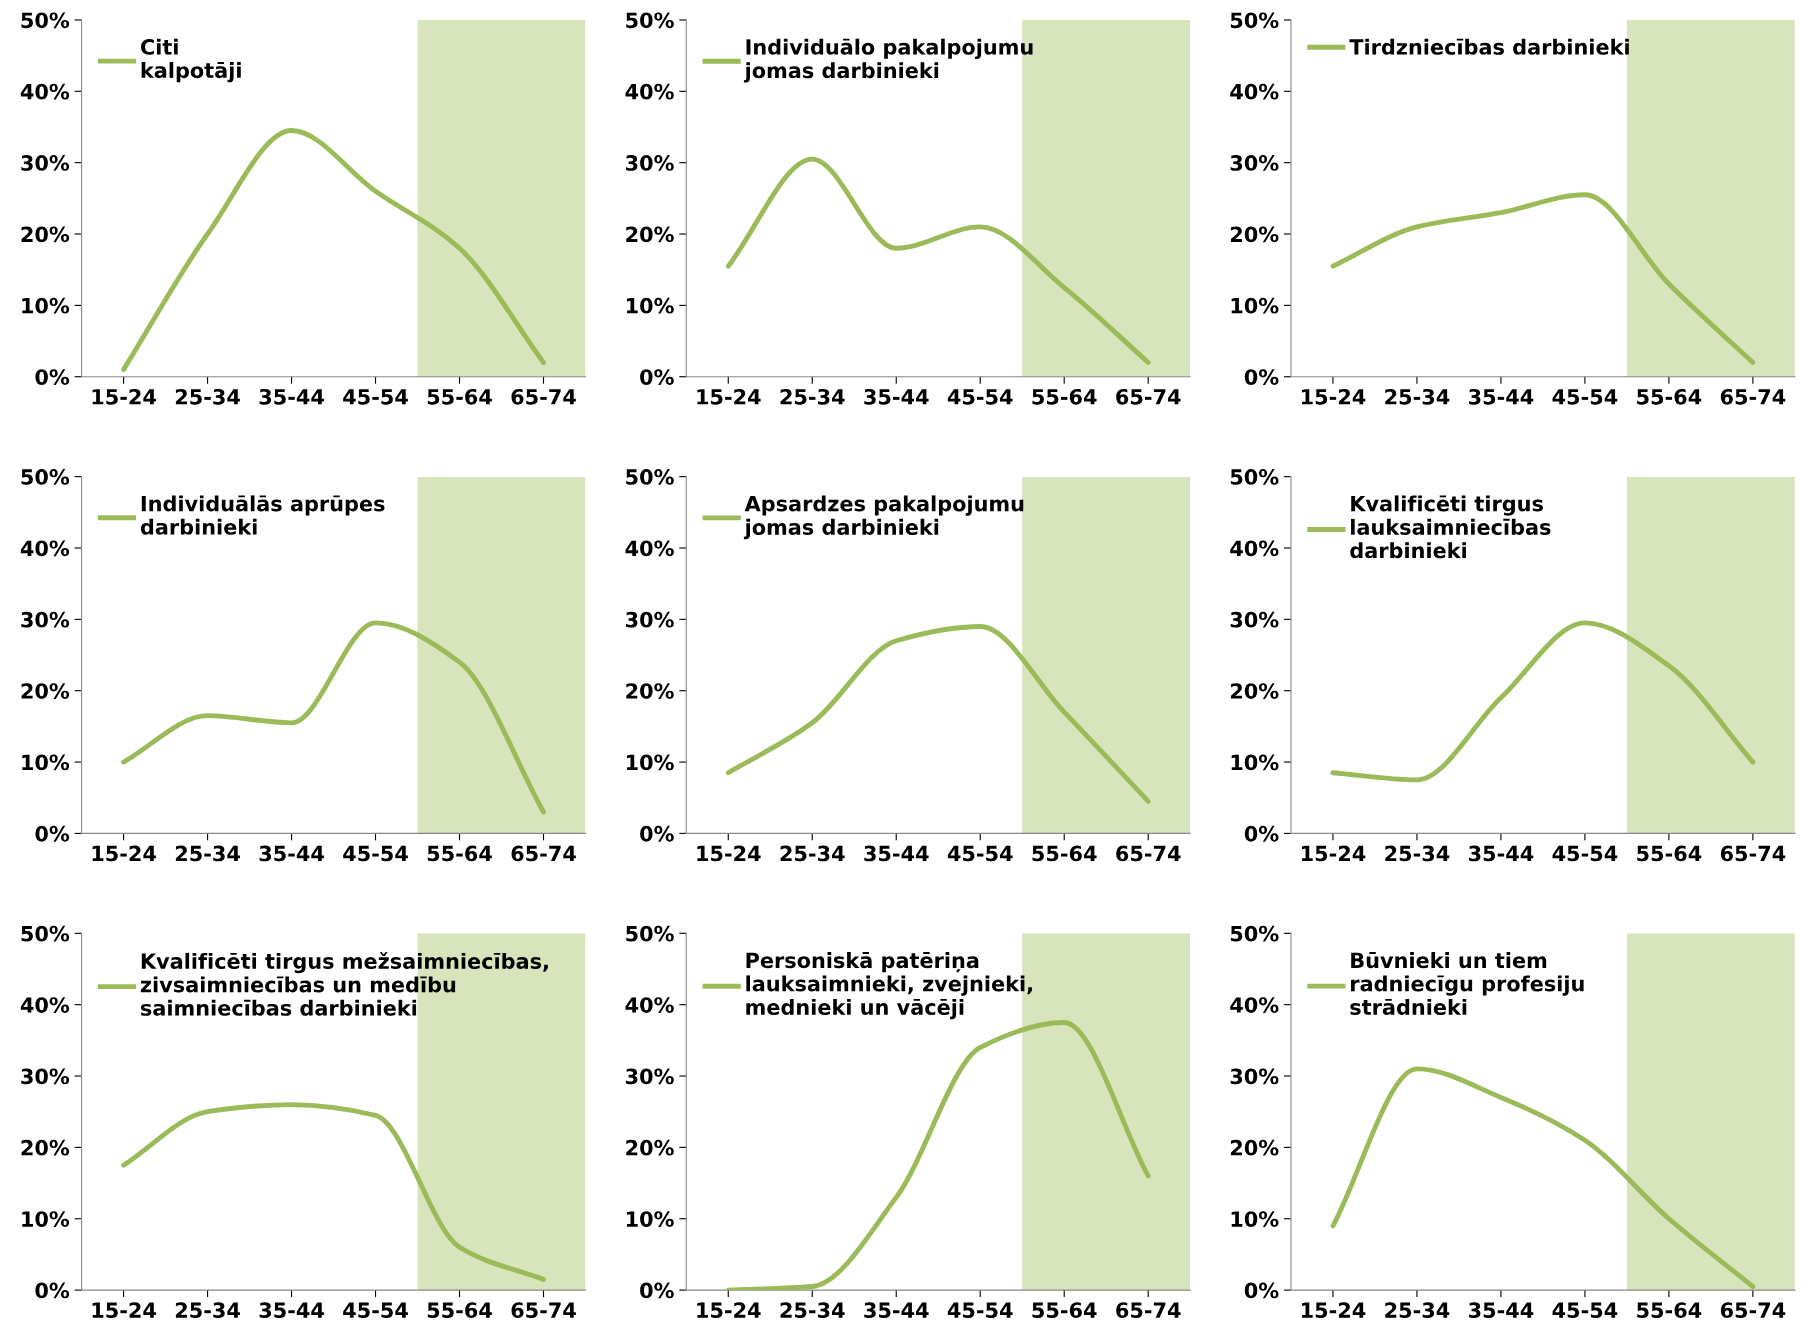 This screenshot has height=1330, width=1813. Describe the element at coordinates (1467, 984) in the screenshot. I see `legend-label: Būvnieki un tiem radniecīgu profesiju strādnieki` at that location.